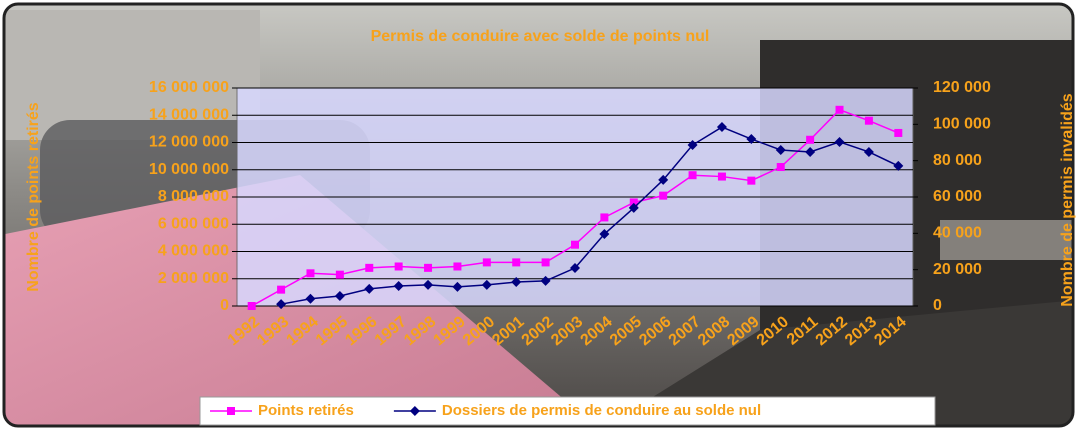 The height and width of the screenshot is (430, 1077). I want to click on y2-tick-label: 80 000, so click(957, 160).